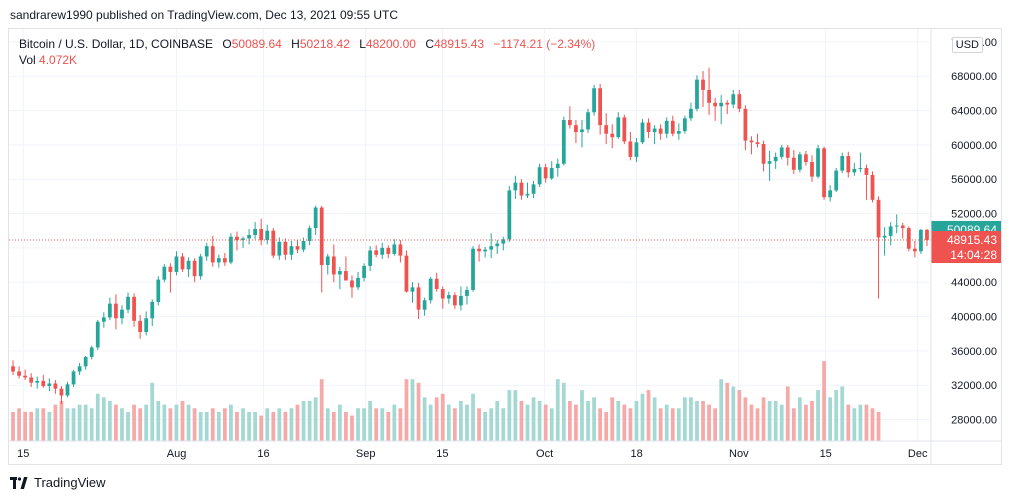 The height and width of the screenshot is (501, 1012). Describe the element at coordinates (967, 45) in the screenshot. I see `currency-button: USD` at that location.